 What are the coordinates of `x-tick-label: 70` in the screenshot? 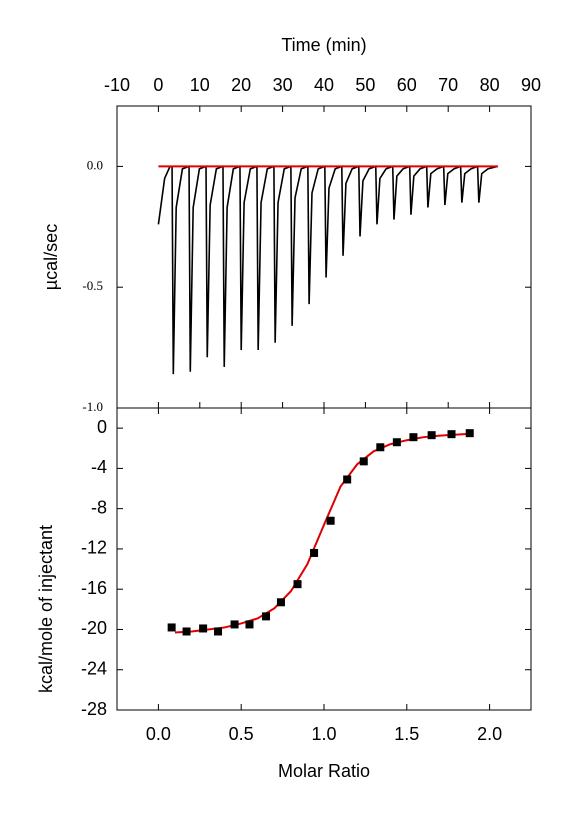 It's located at (448, 85).